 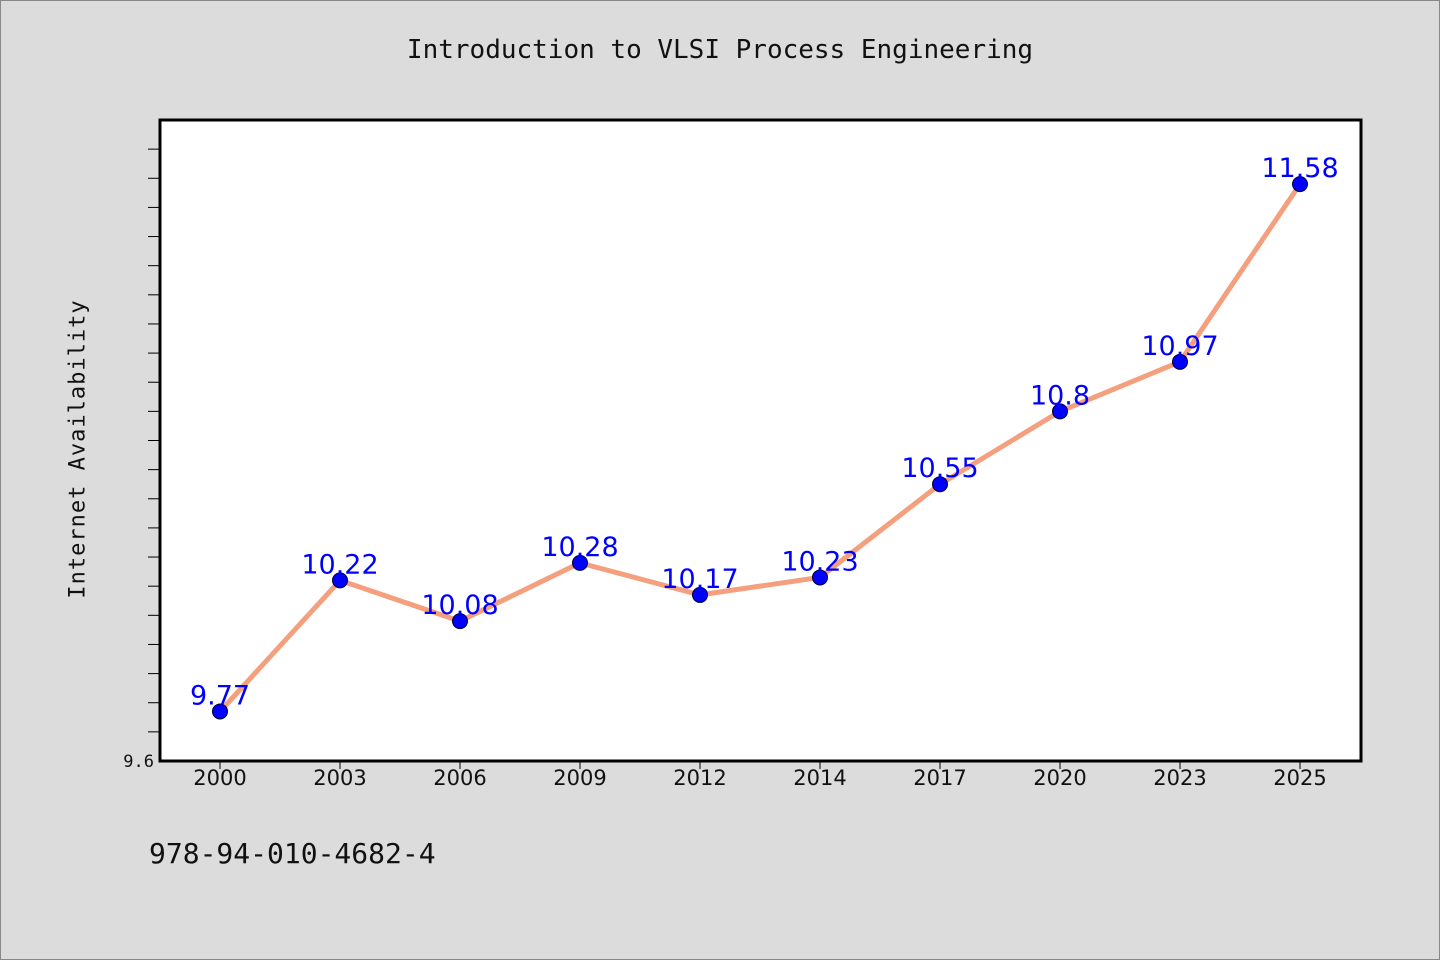 What do you see at coordinates (1179, 346) in the screenshot?
I see `data-label: 10.97` at bounding box center [1179, 346].